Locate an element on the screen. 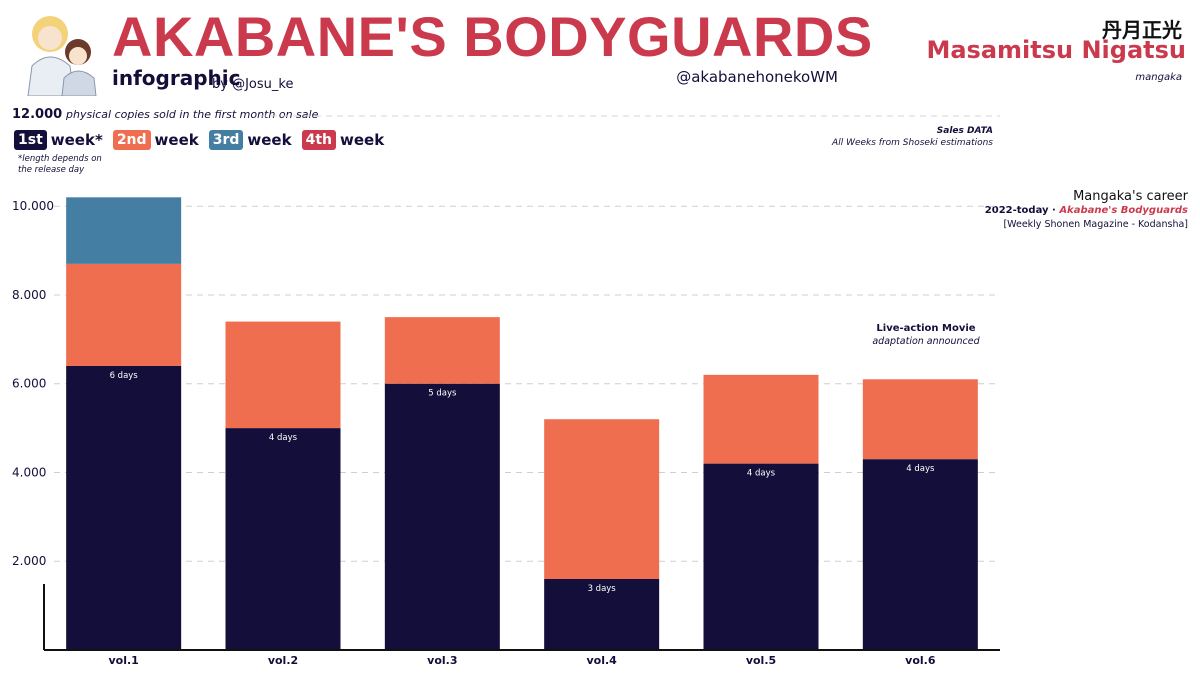  mascot-illustration is located at coordinates (62, 56).